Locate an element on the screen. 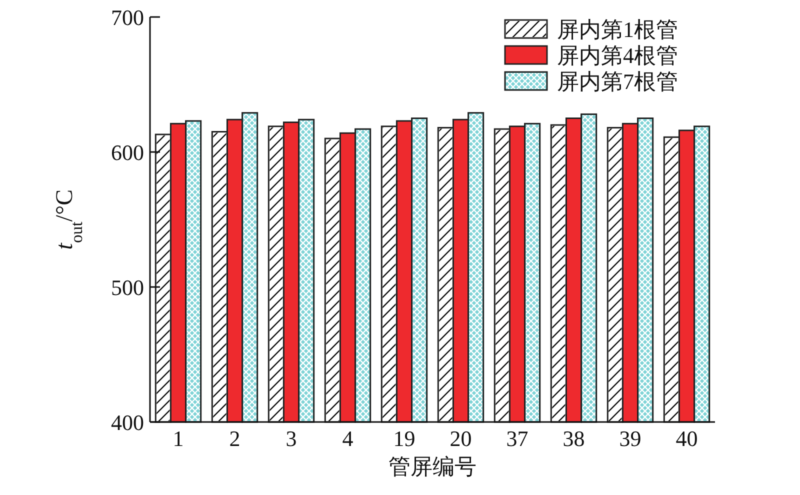 The image size is (800, 495). x-tick-label: 20 is located at coordinates (461, 438).